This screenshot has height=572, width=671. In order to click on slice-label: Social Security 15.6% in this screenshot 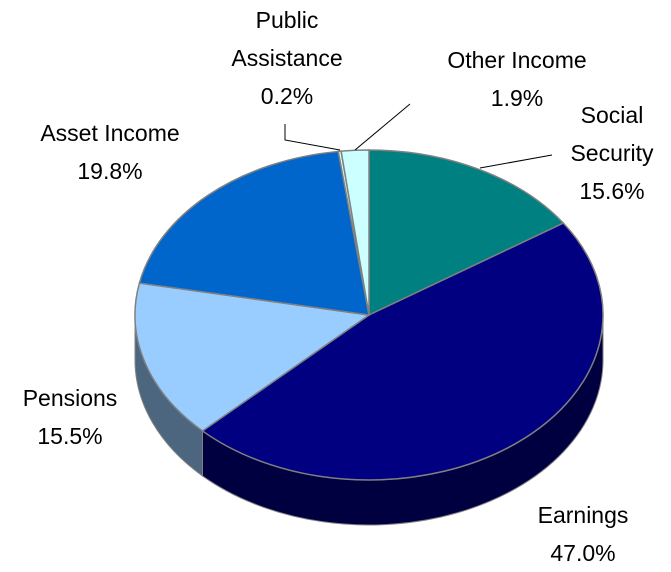, I will do `click(612, 153)`.